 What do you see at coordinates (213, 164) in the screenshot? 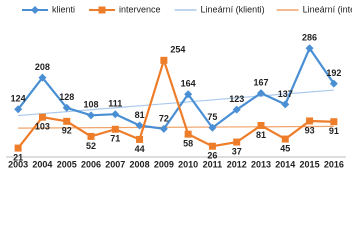
I see `x-tick-label: 2011` at bounding box center [213, 164].